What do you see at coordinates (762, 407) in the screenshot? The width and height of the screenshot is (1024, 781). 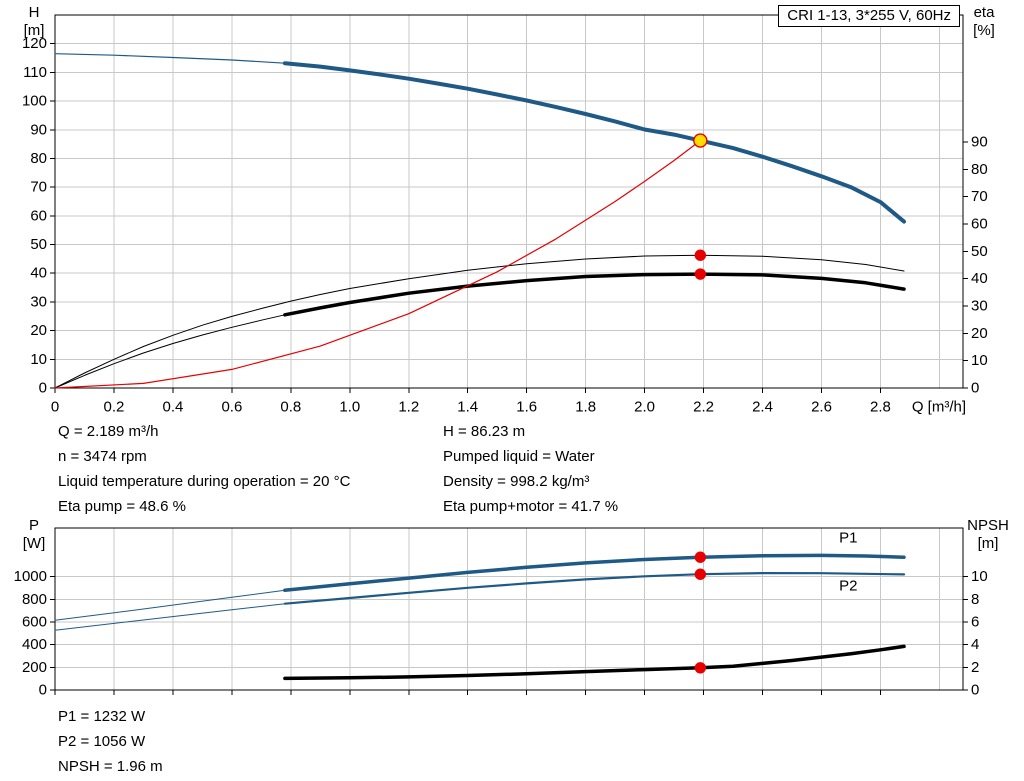 I see `x-tick-label: 2.4` at bounding box center [762, 407].